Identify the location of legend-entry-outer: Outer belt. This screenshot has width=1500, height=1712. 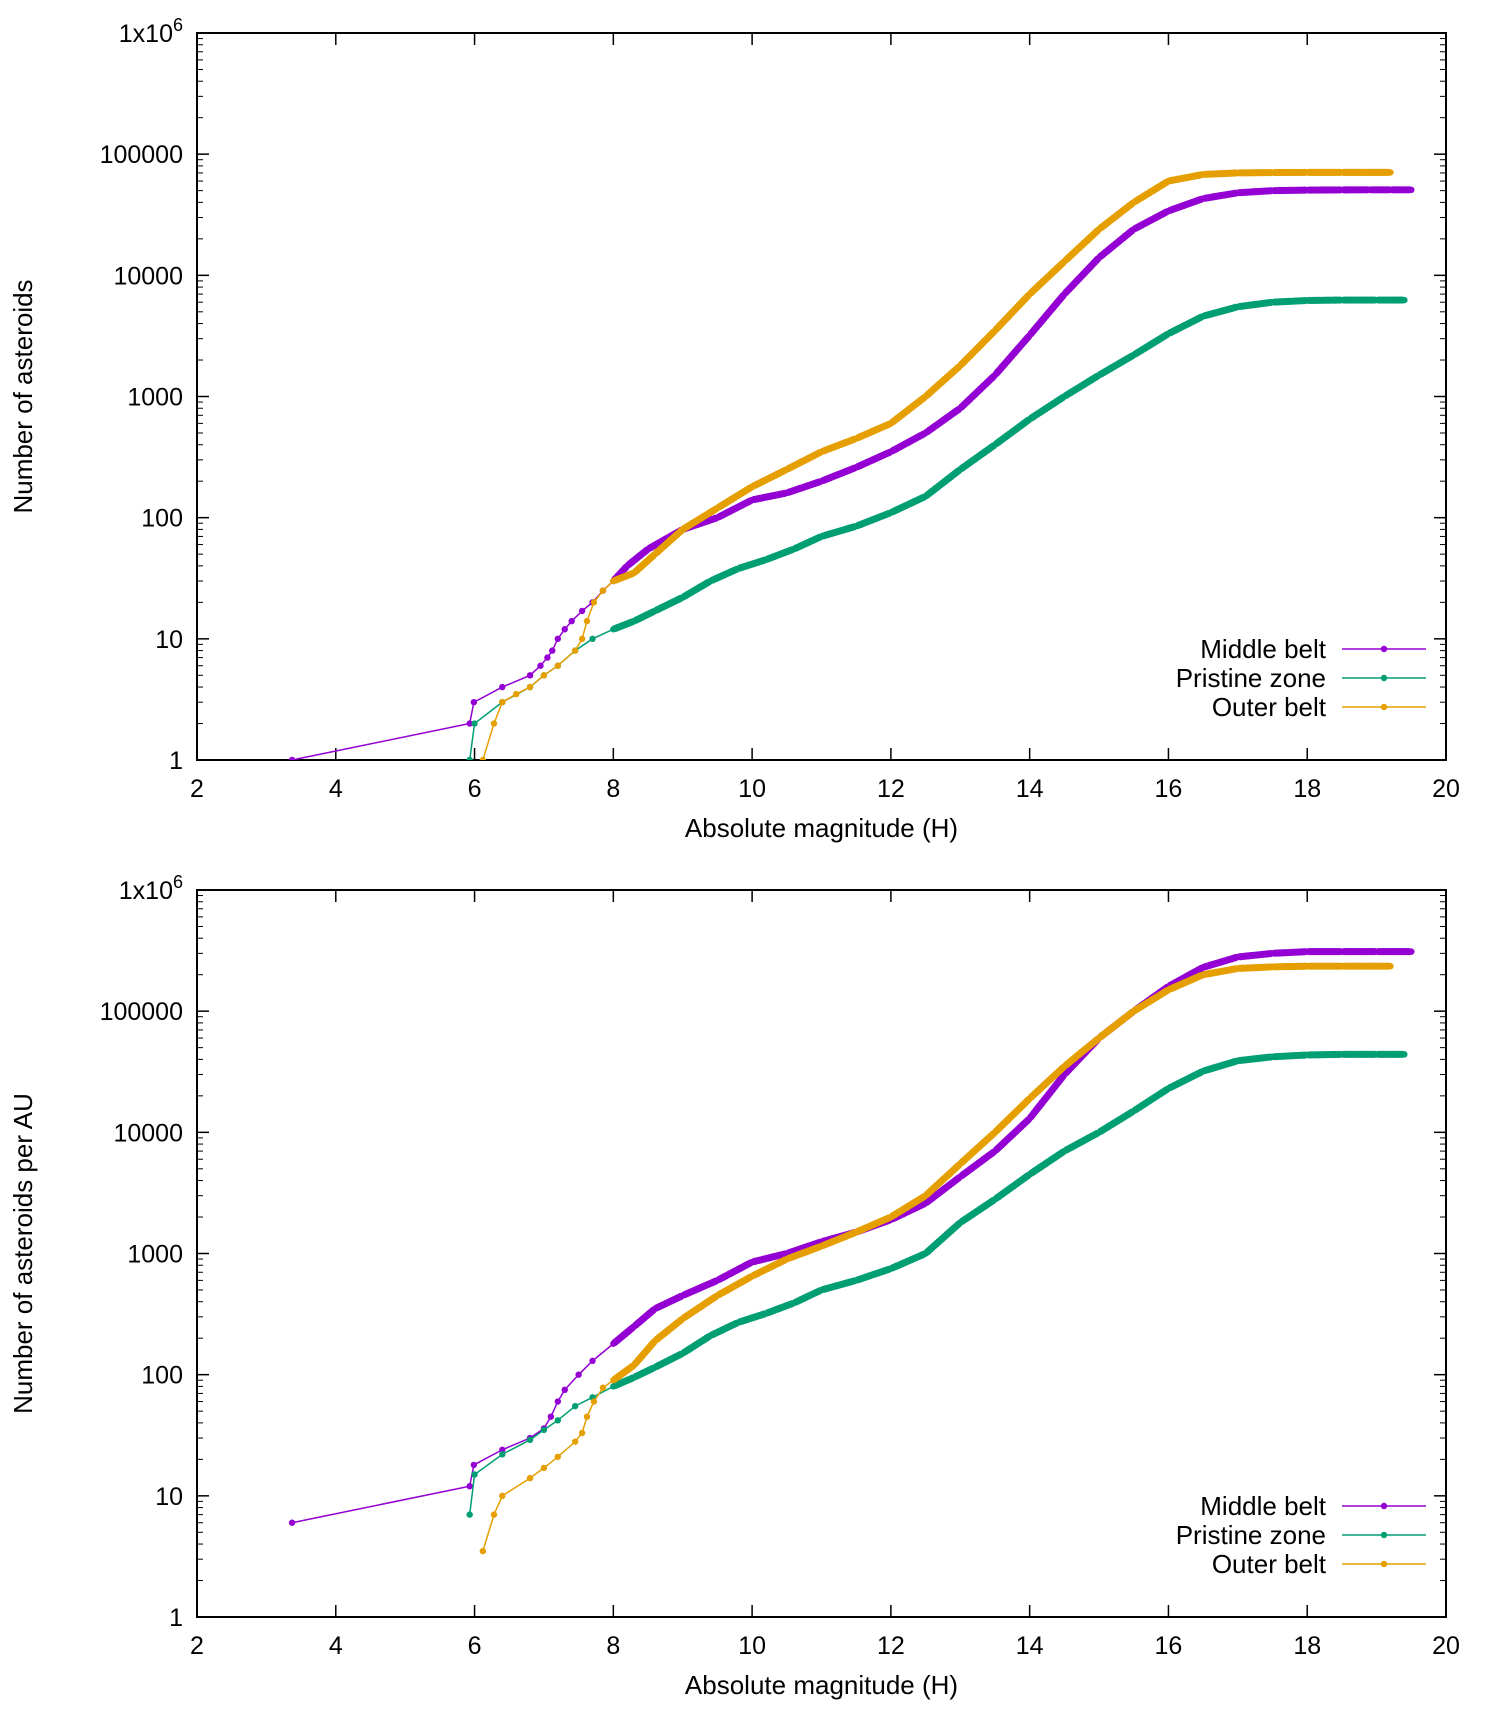
(1319, 707).